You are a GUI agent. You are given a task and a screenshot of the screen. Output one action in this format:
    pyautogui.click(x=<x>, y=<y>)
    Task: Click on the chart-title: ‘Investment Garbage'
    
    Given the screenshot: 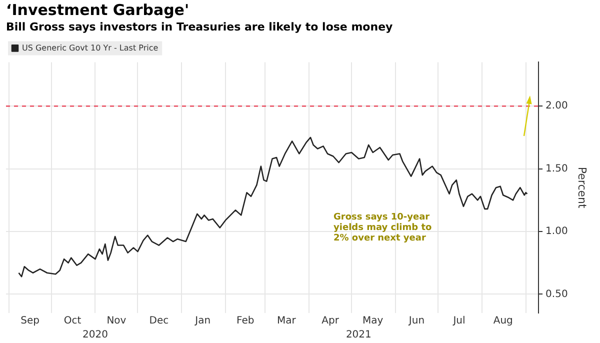 What is the action you would take?
    pyautogui.click(x=98, y=9)
    